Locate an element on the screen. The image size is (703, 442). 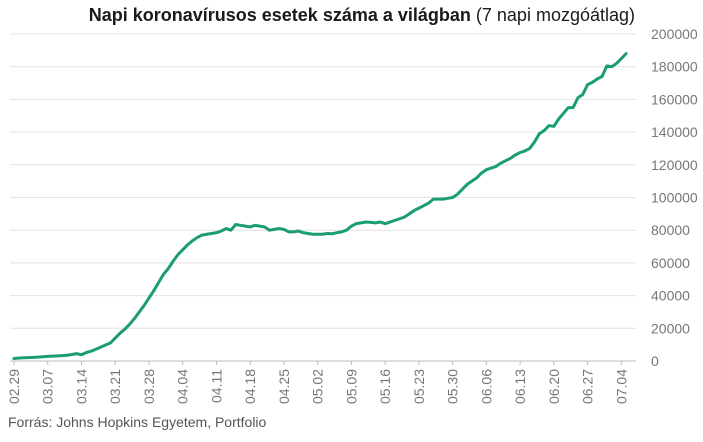
x-tick-label: 05.23 is located at coordinates (419, 386).